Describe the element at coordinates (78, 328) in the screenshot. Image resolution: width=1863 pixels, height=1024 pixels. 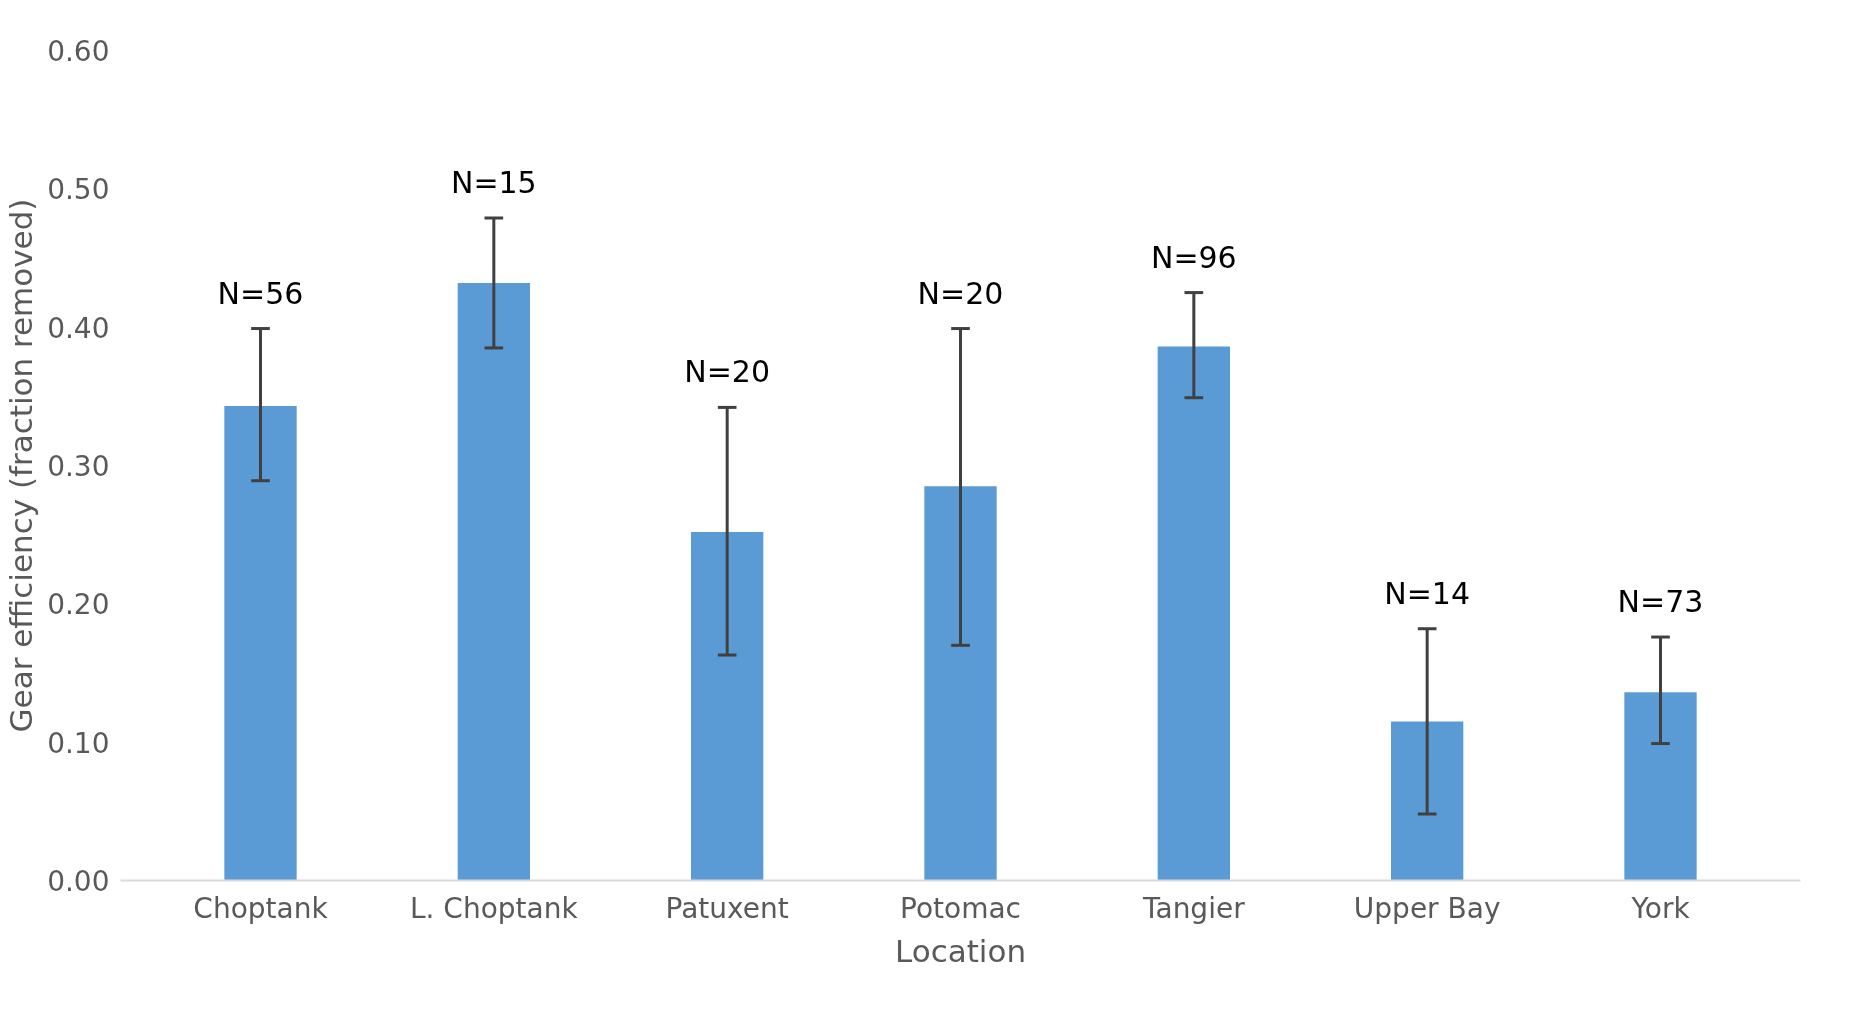
I see `y-tick-label: 0.40` at that location.